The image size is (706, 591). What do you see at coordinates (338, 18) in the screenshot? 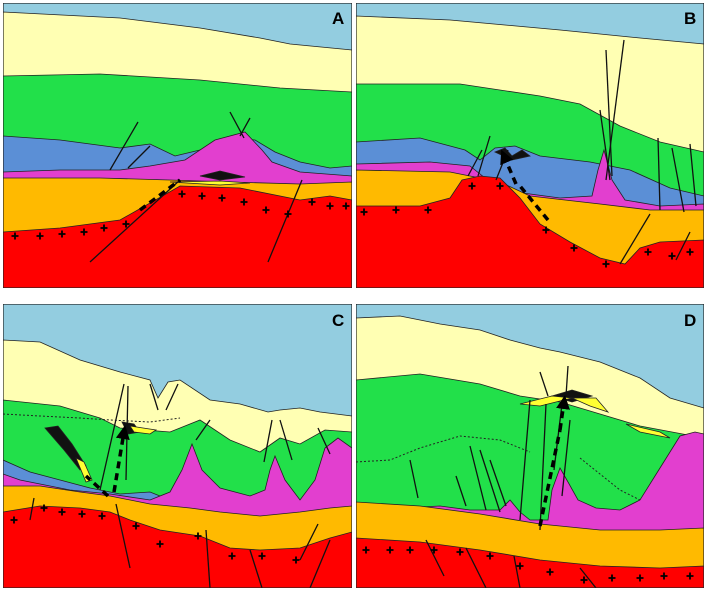
I see `panel-label-a: A` at bounding box center [338, 18].